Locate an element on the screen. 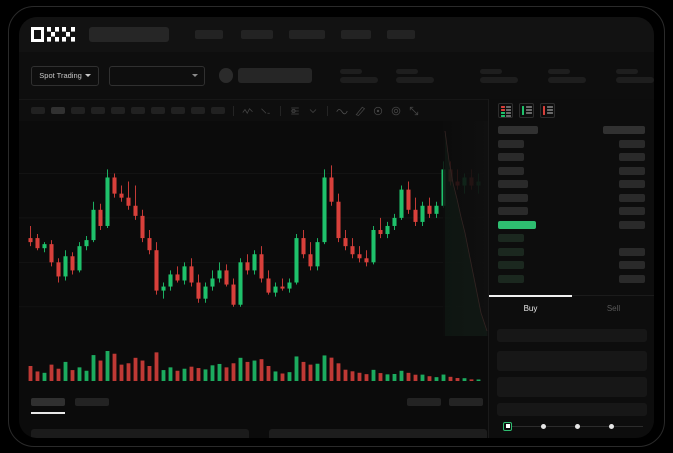 The height and width of the screenshot is (453, 673). depth-curve is located at coordinates (466, 233).